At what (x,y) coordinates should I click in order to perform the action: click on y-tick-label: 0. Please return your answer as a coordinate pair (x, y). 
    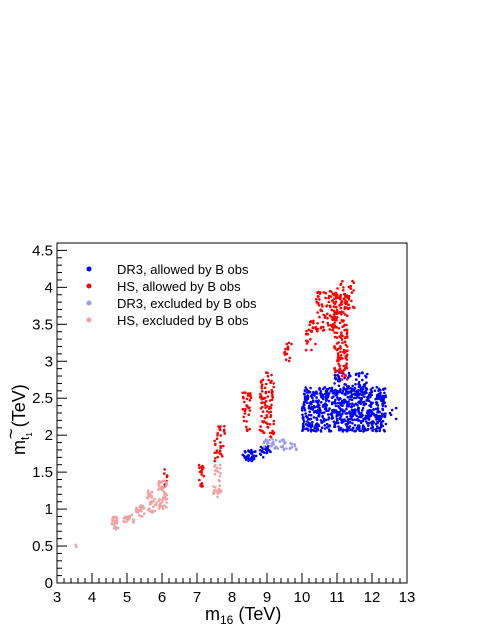
    Looking at the image, I should click on (49, 583).